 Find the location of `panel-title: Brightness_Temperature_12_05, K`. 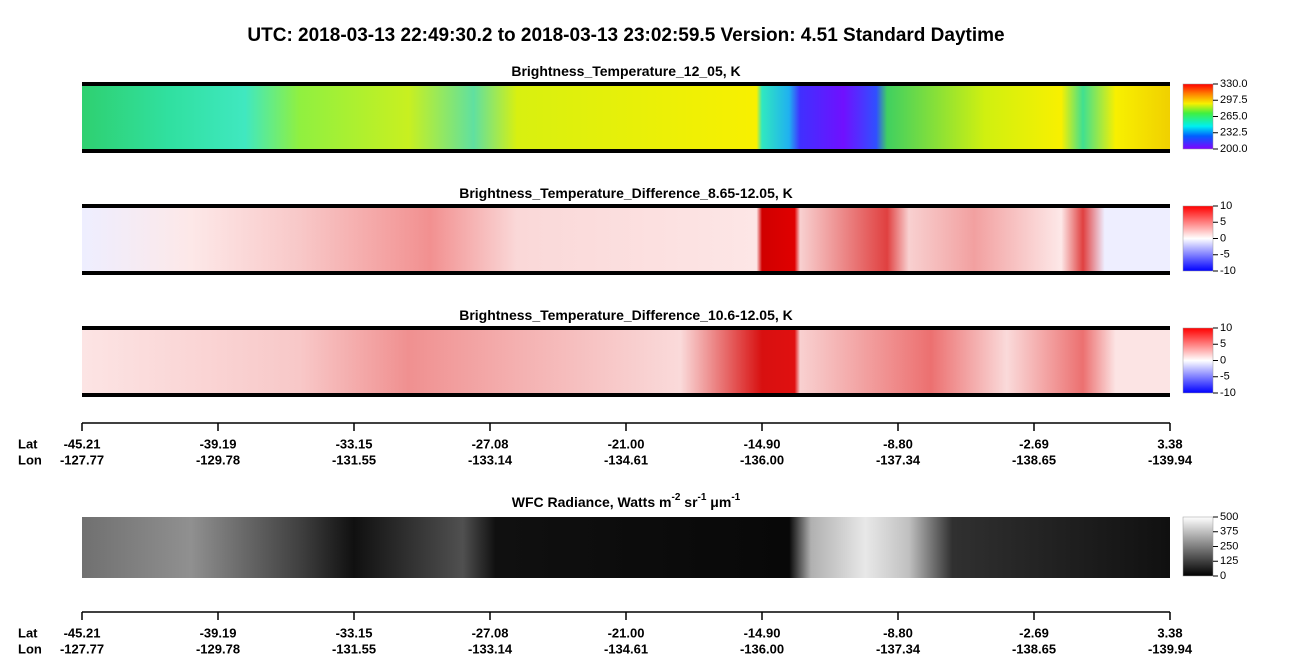

panel-title: Brightness_Temperature_12_05, K is located at coordinates (625, 71).